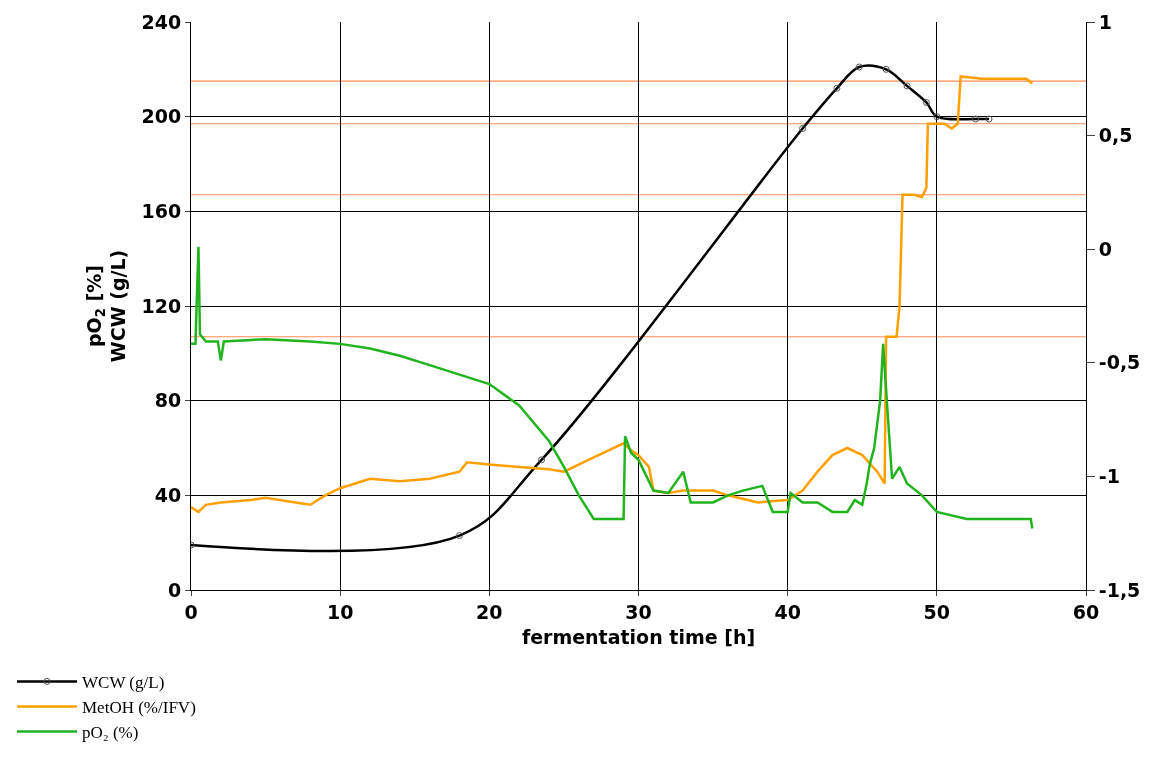 Image resolution: width=1169 pixels, height=780 pixels. Describe the element at coordinates (1119, 589) in the screenshot. I see `y2-tick-label: -1,5` at that location.